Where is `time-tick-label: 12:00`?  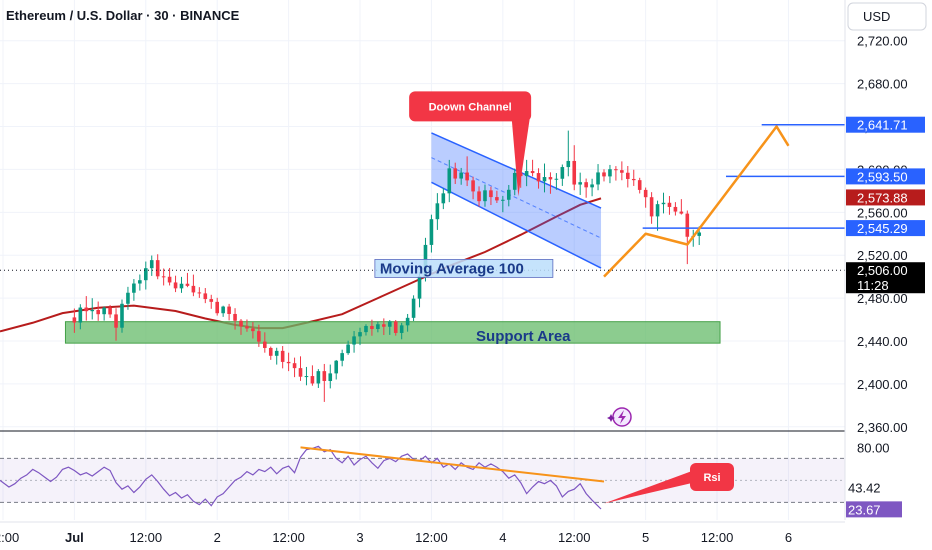
time-tick-label: 12:00 is located at coordinates (288, 537).